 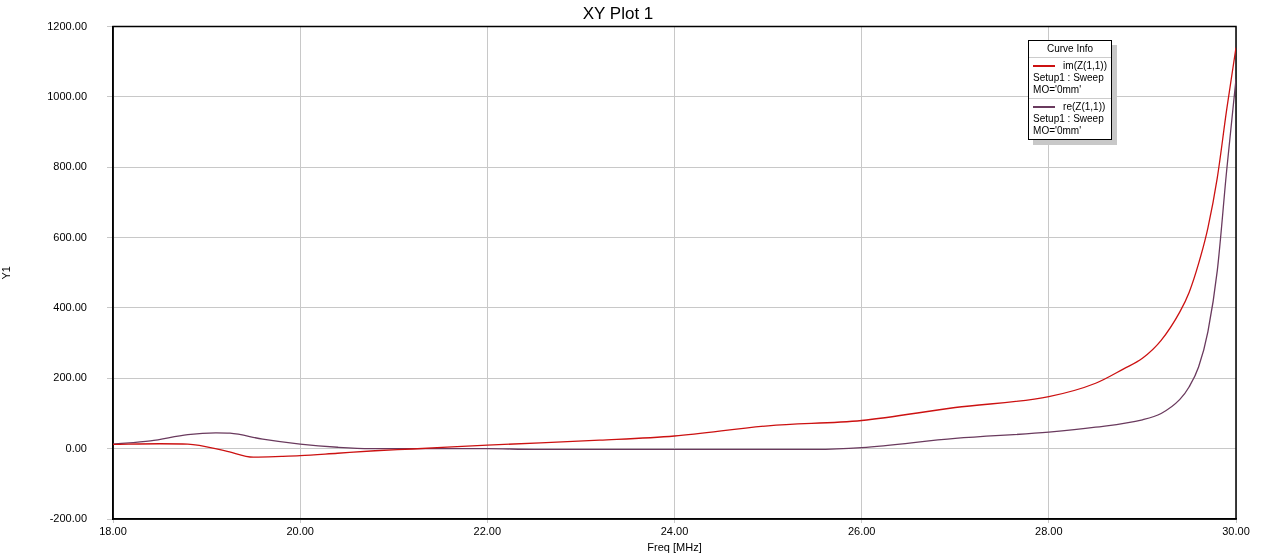 I want to click on x-tick-label: 20.00, so click(x=300, y=530).